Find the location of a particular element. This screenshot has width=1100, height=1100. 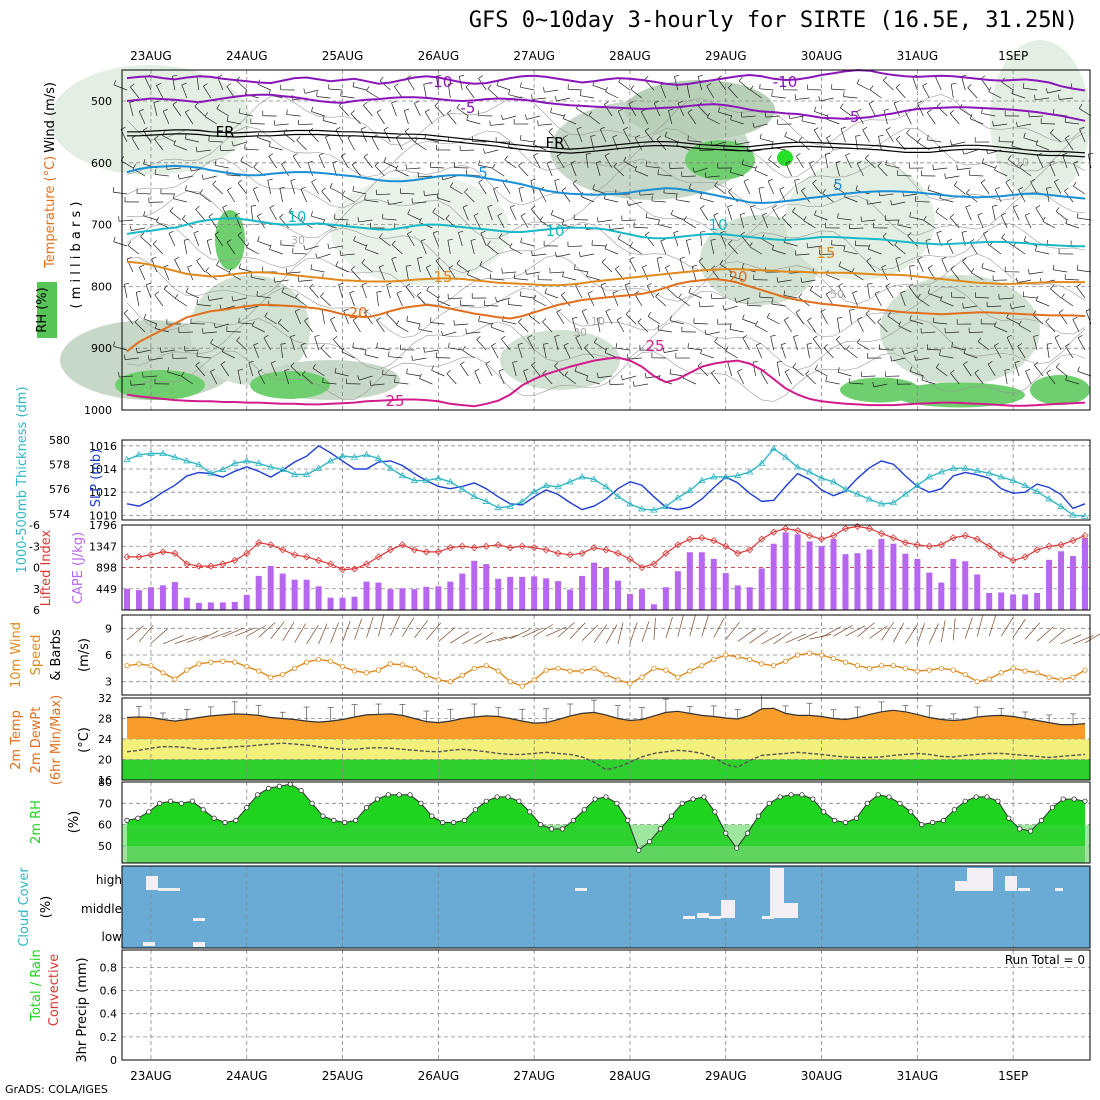

cloud-cover-bar is located at coordinates (715, 917).